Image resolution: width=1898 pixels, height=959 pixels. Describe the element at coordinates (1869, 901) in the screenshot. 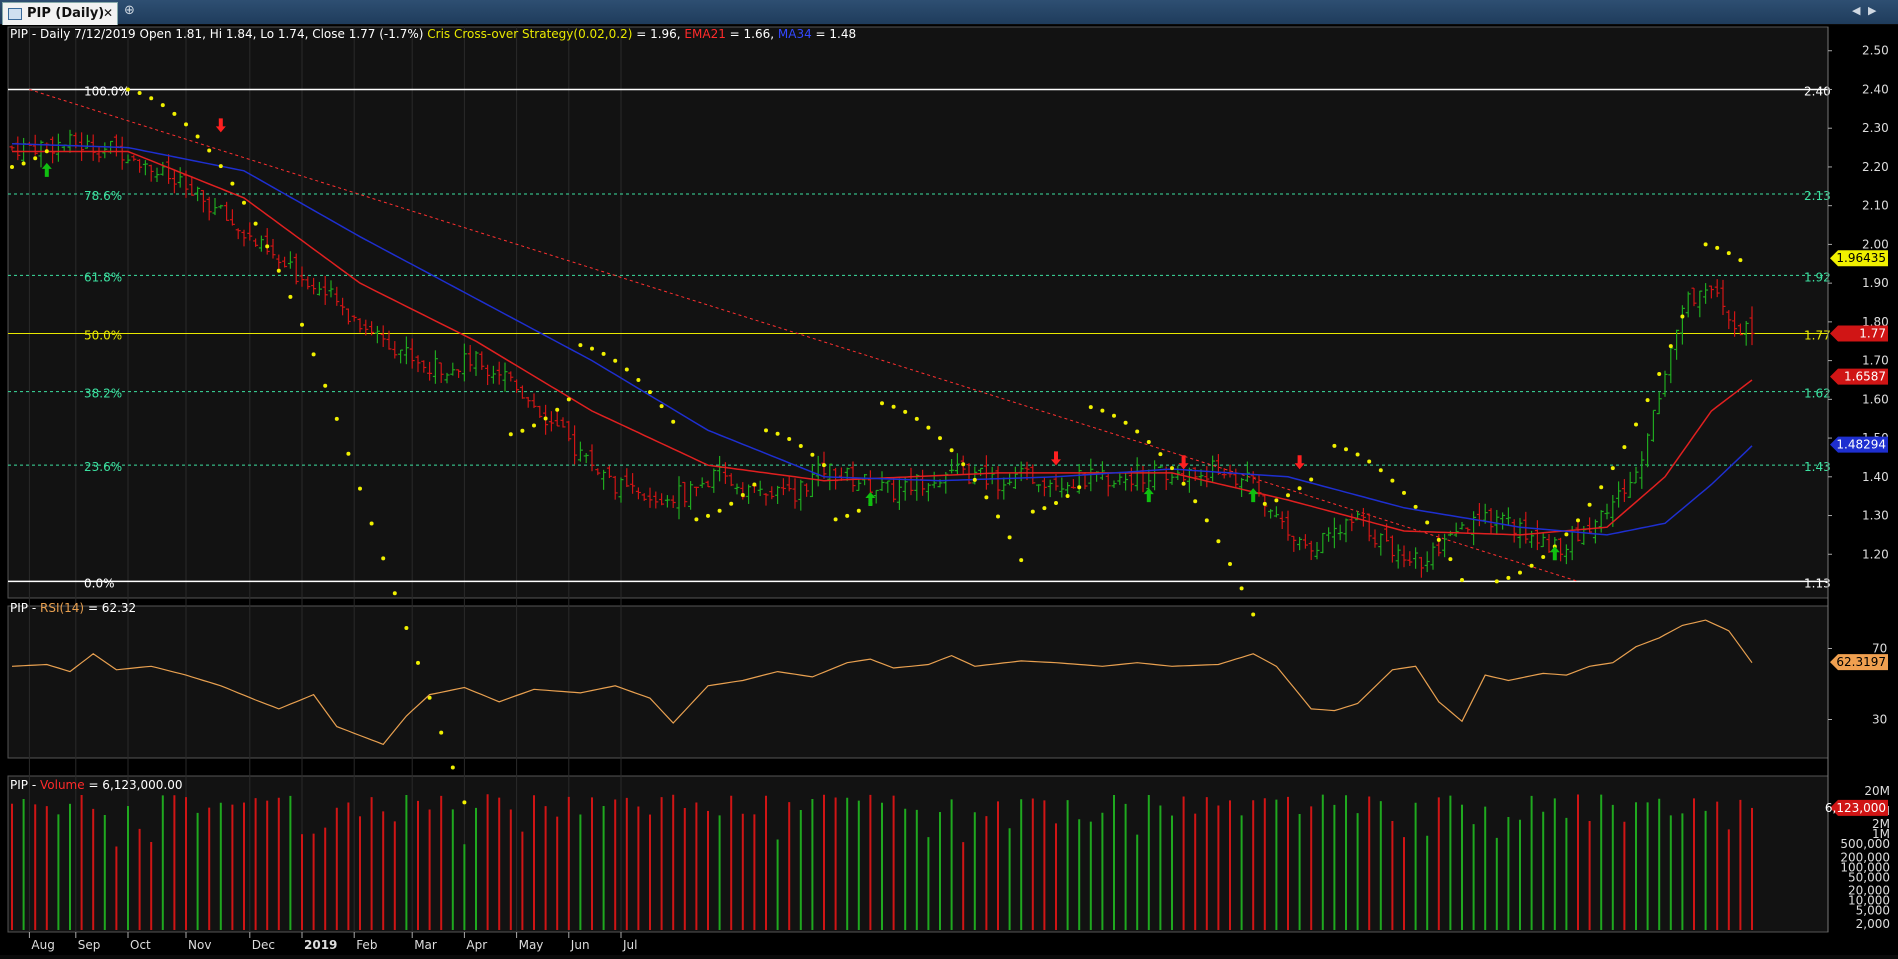

I see `volume-tick-label: 10,000` at that location.